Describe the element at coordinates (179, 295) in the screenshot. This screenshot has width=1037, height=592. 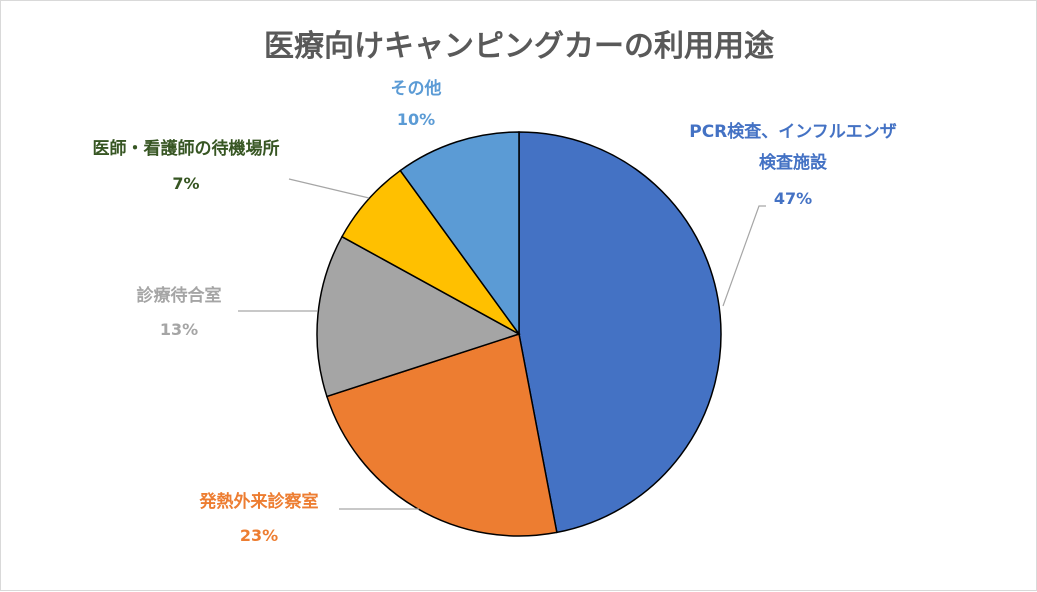
I see `slice-label-2-line-0: 診療待合室` at that location.